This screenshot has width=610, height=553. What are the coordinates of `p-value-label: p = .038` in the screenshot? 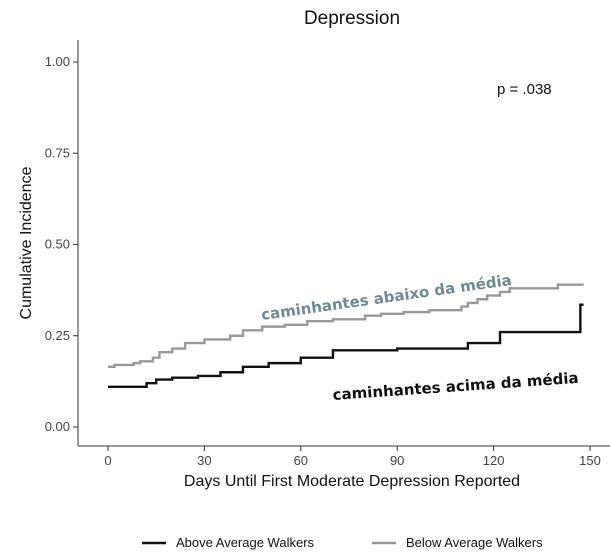 It's located at (524, 89).